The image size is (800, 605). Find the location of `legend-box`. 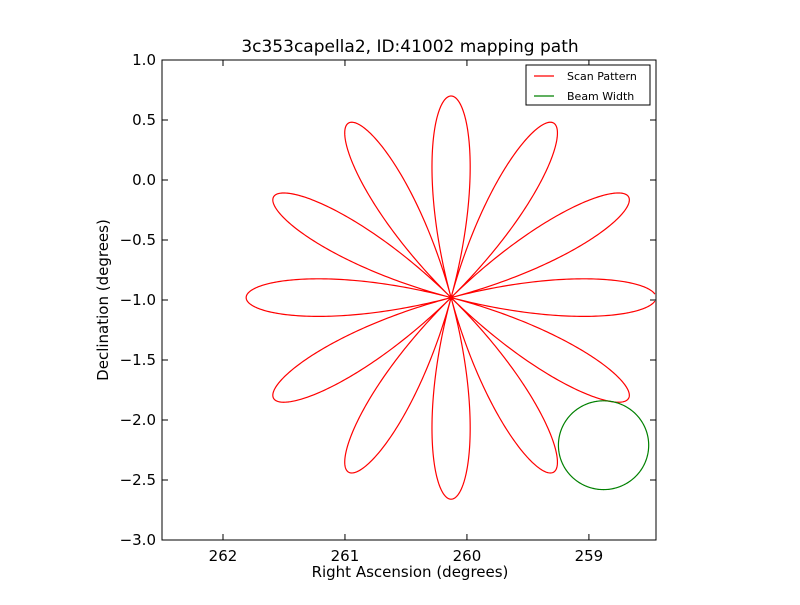

legend-box is located at coordinates (588, 85).